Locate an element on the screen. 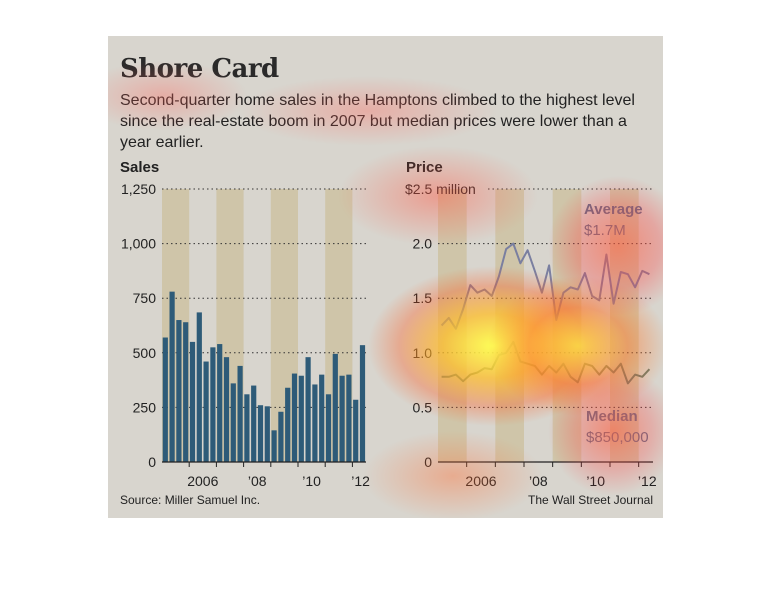 This screenshot has width=770, height=612. sales-y-tick-label: 0 is located at coordinates (152, 462).